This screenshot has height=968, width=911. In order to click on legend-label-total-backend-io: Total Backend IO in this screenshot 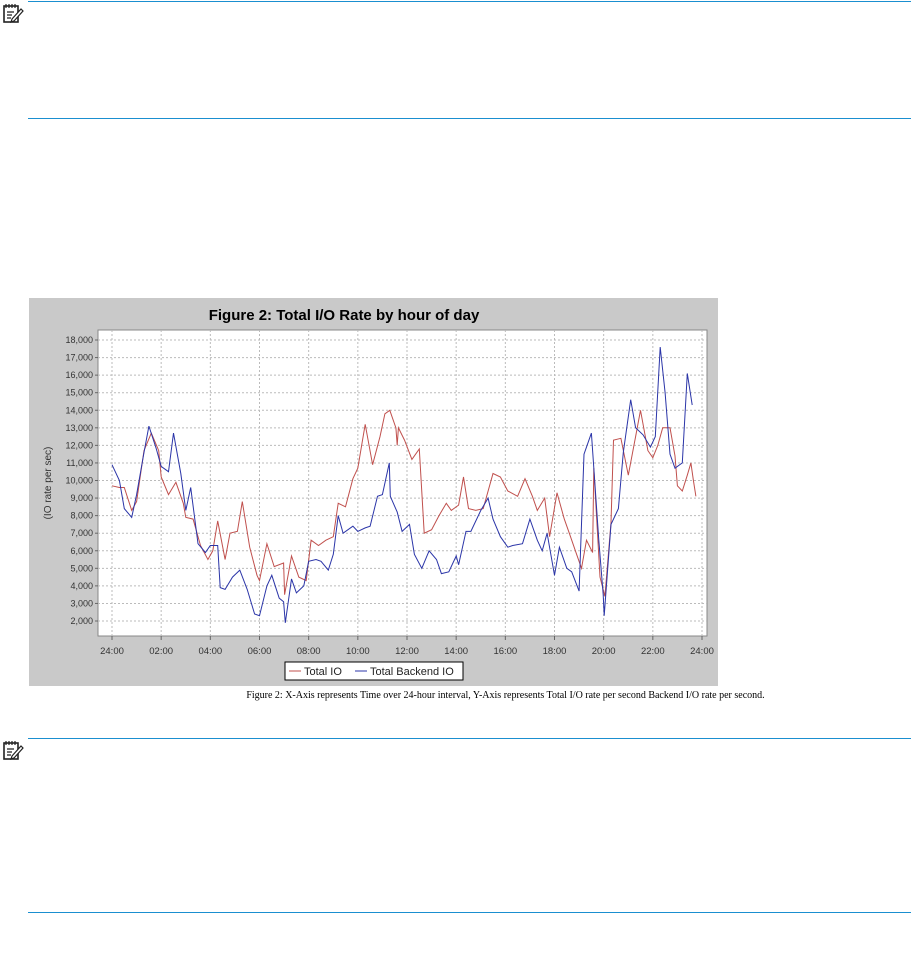, I will do `click(412, 672)`.